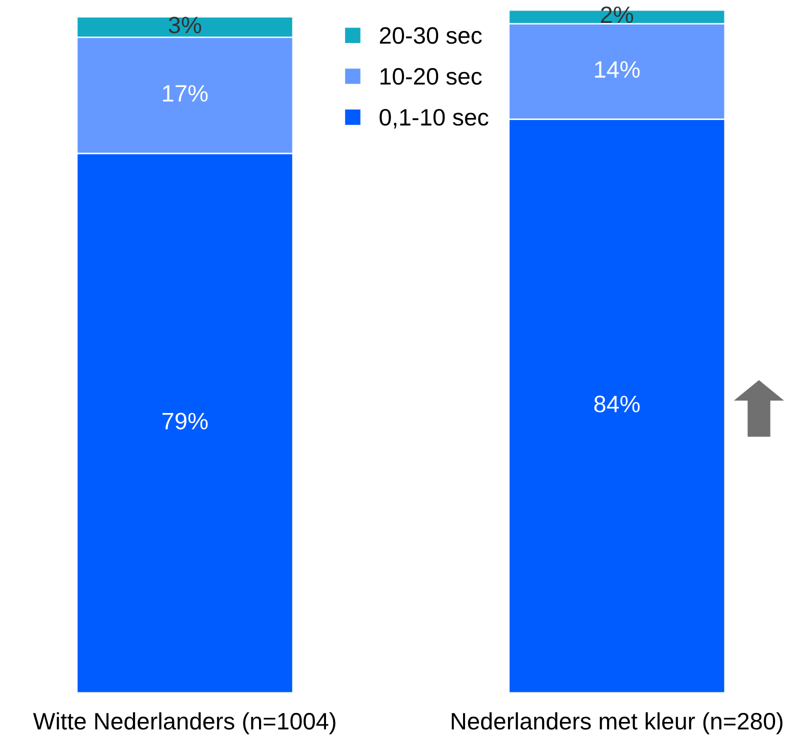  I want to click on data-label: 79%, so click(185, 421).